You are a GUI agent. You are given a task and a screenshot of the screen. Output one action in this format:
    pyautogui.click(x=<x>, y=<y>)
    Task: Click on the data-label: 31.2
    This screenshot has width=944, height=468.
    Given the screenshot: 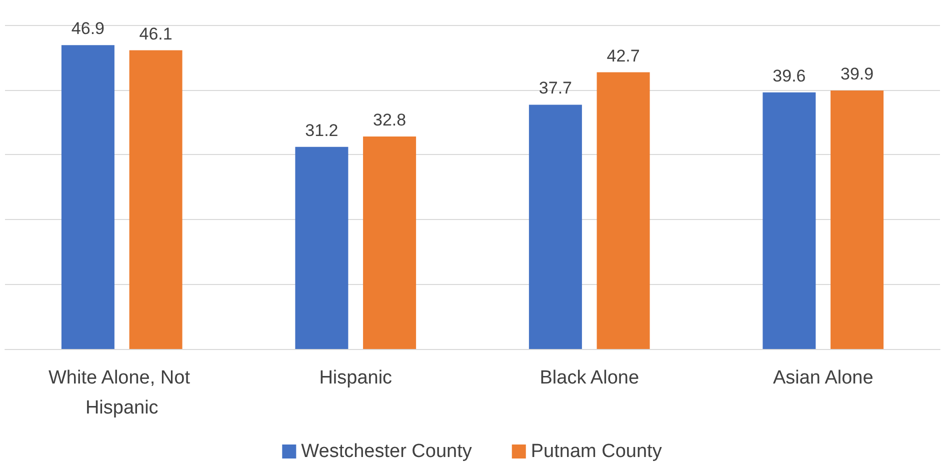 What is the action you would take?
    pyautogui.click(x=321, y=130)
    